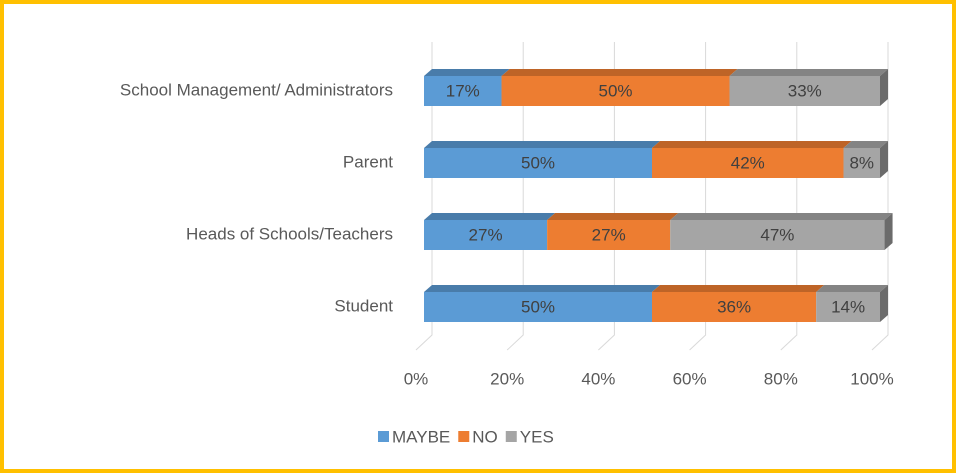 Image resolution: width=956 pixels, height=473 pixels. Describe the element at coordinates (416, 378) in the screenshot. I see `x-tick-label: 0%` at that location.